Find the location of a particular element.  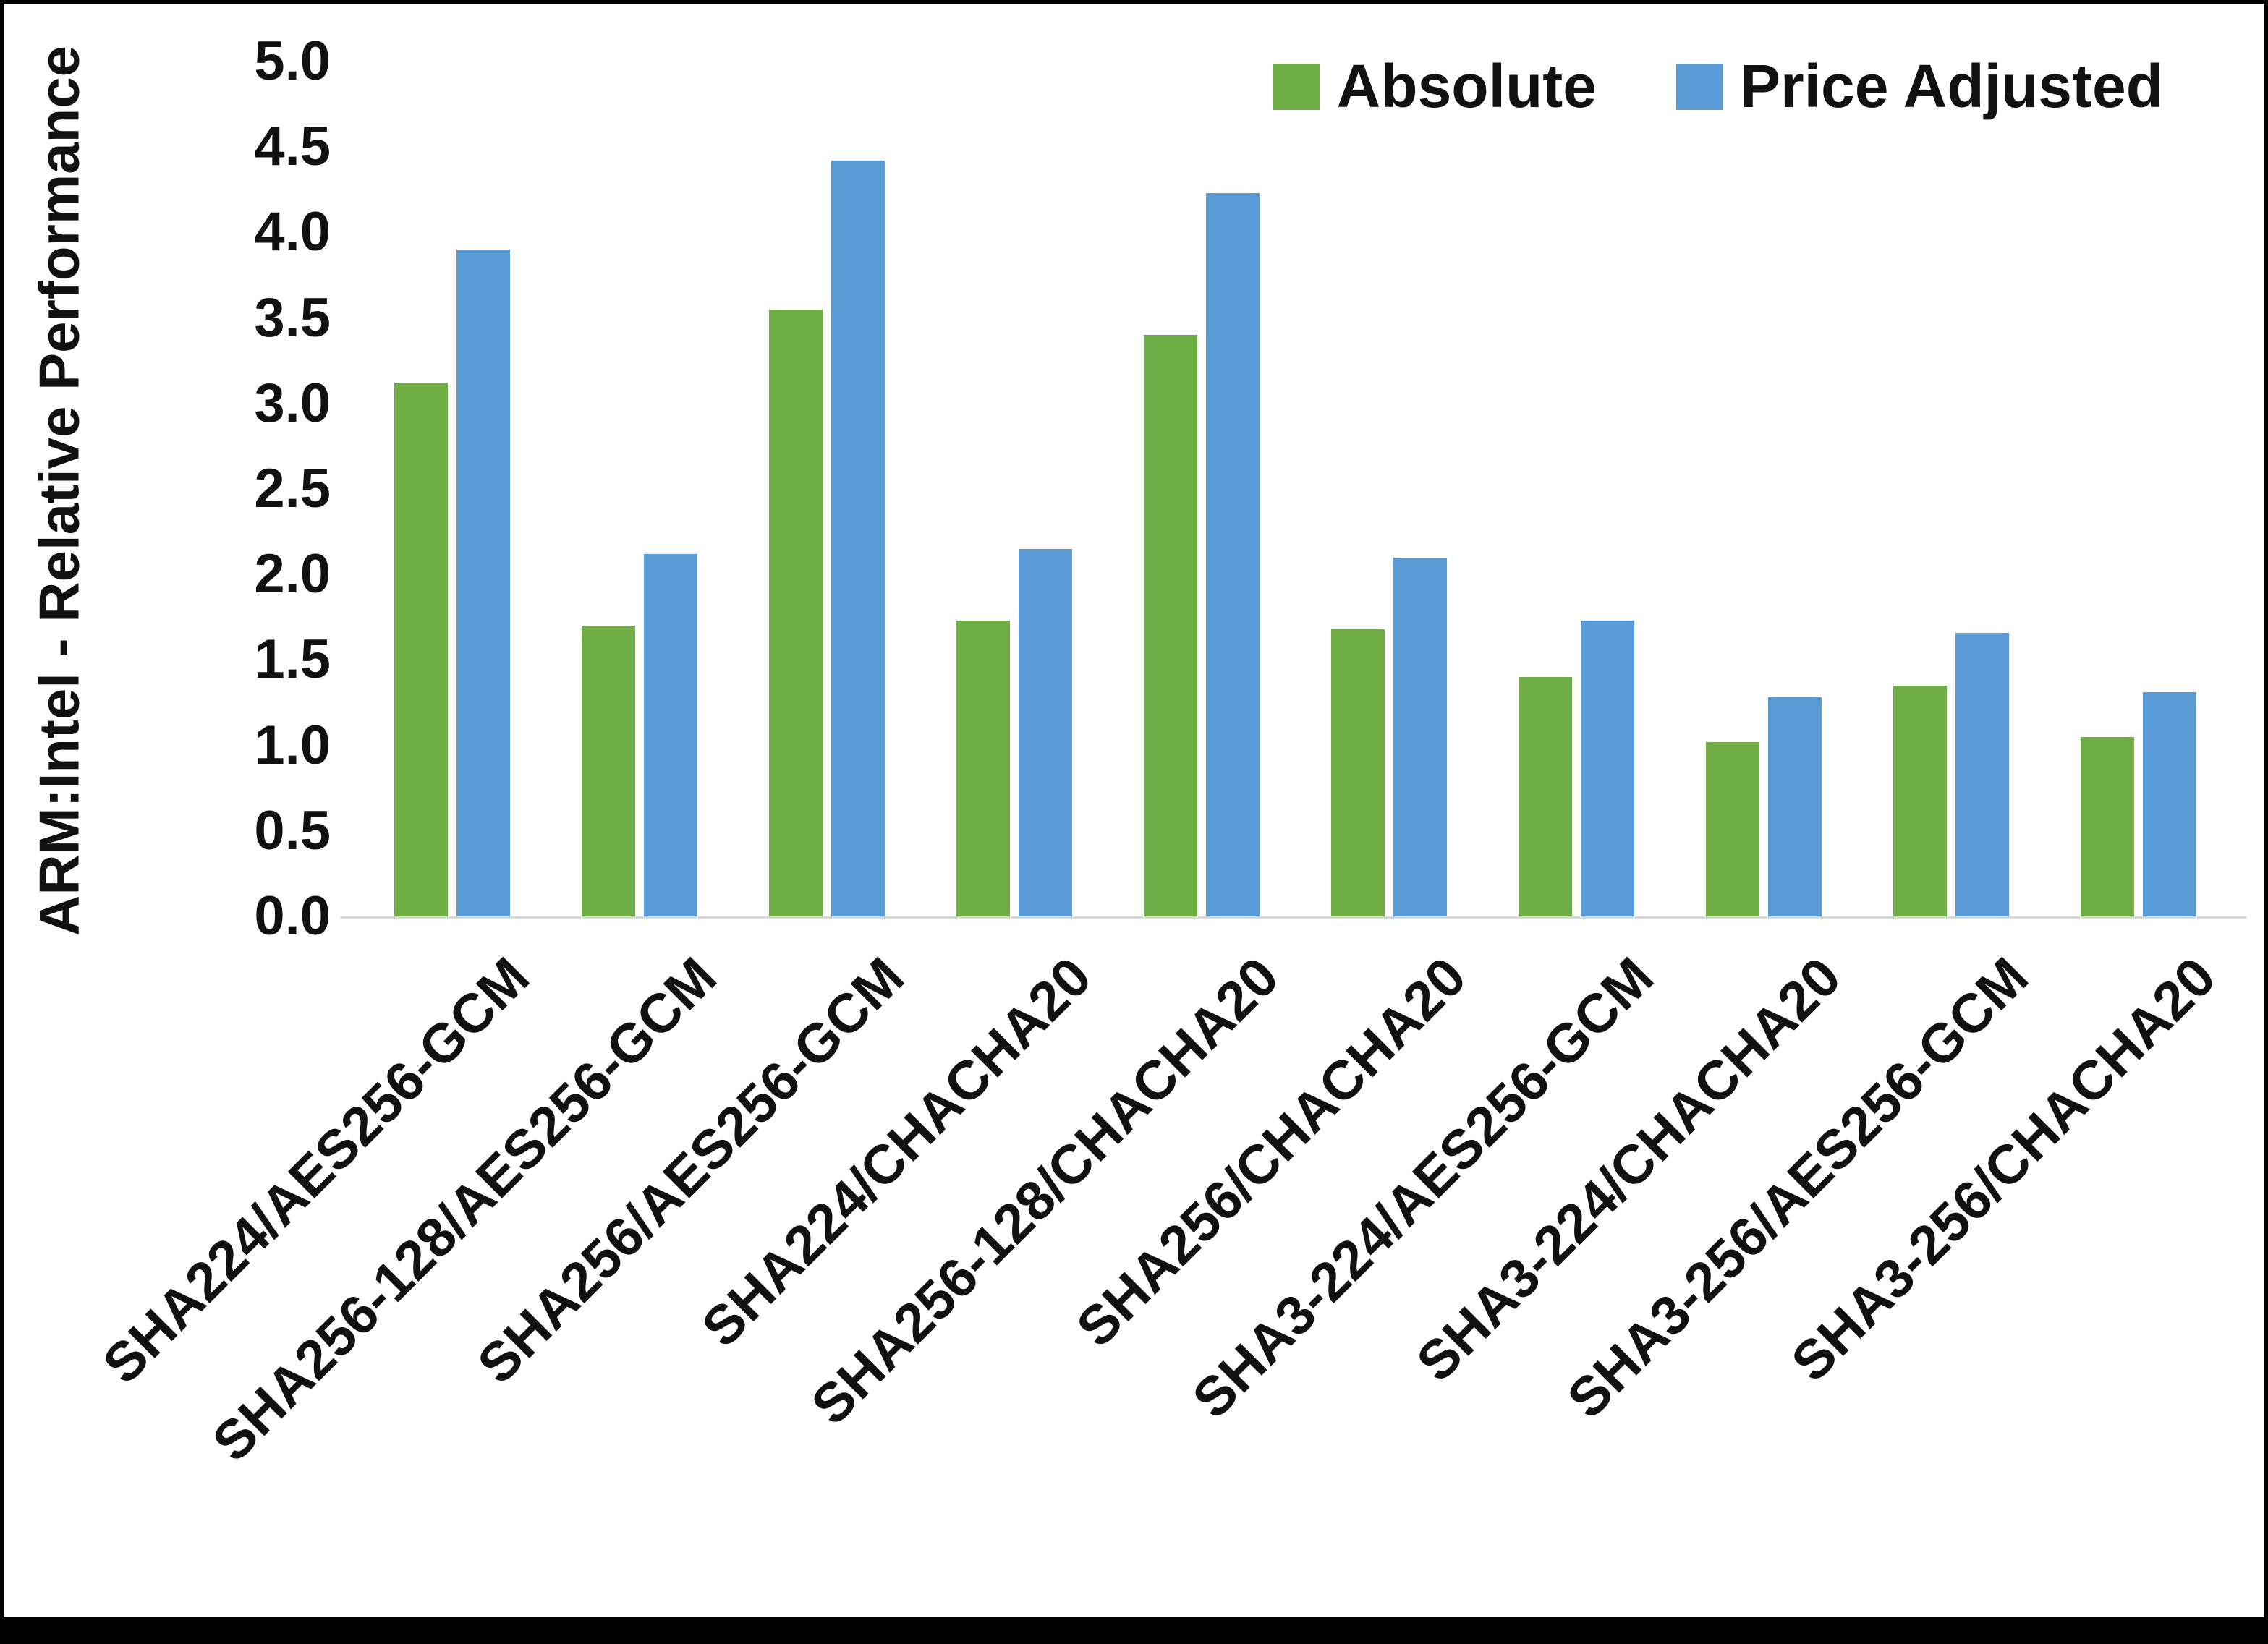

legend-item-absolute: Absolute is located at coordinates (1435, 86).